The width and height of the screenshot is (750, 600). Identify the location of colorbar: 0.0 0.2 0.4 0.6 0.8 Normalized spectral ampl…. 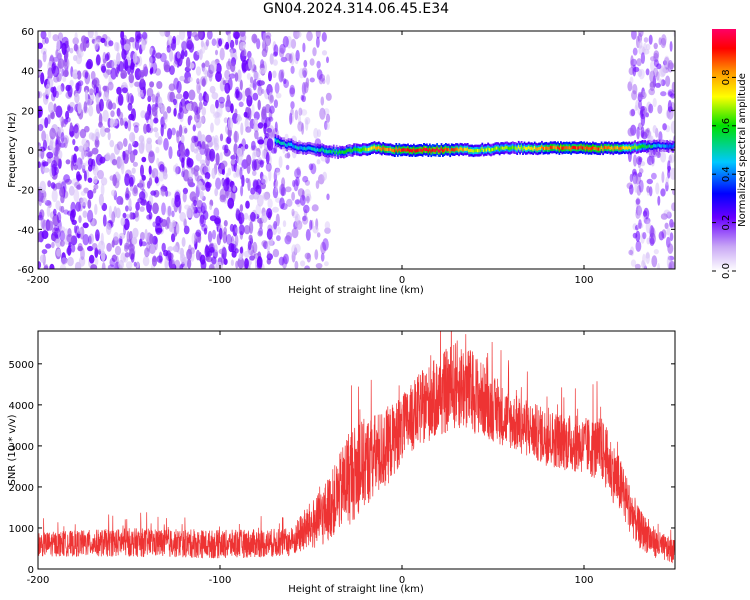
(730, 154).